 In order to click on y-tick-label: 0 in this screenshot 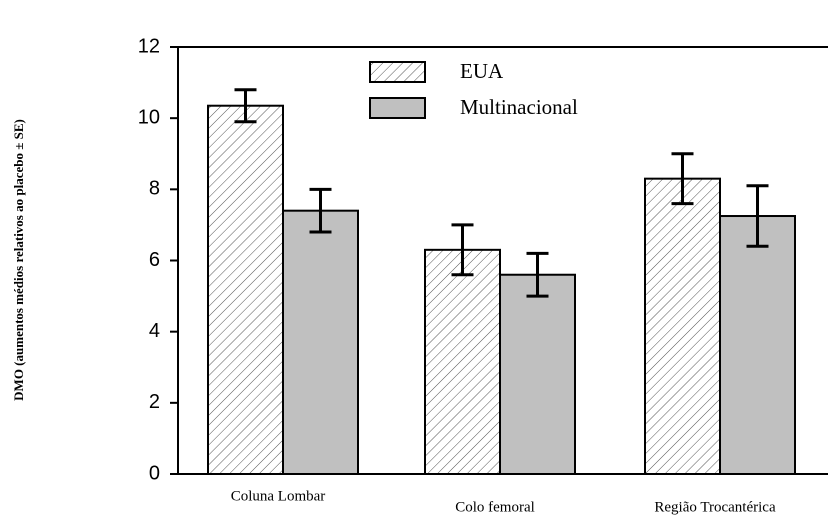, I will do `click(154, 473)`.